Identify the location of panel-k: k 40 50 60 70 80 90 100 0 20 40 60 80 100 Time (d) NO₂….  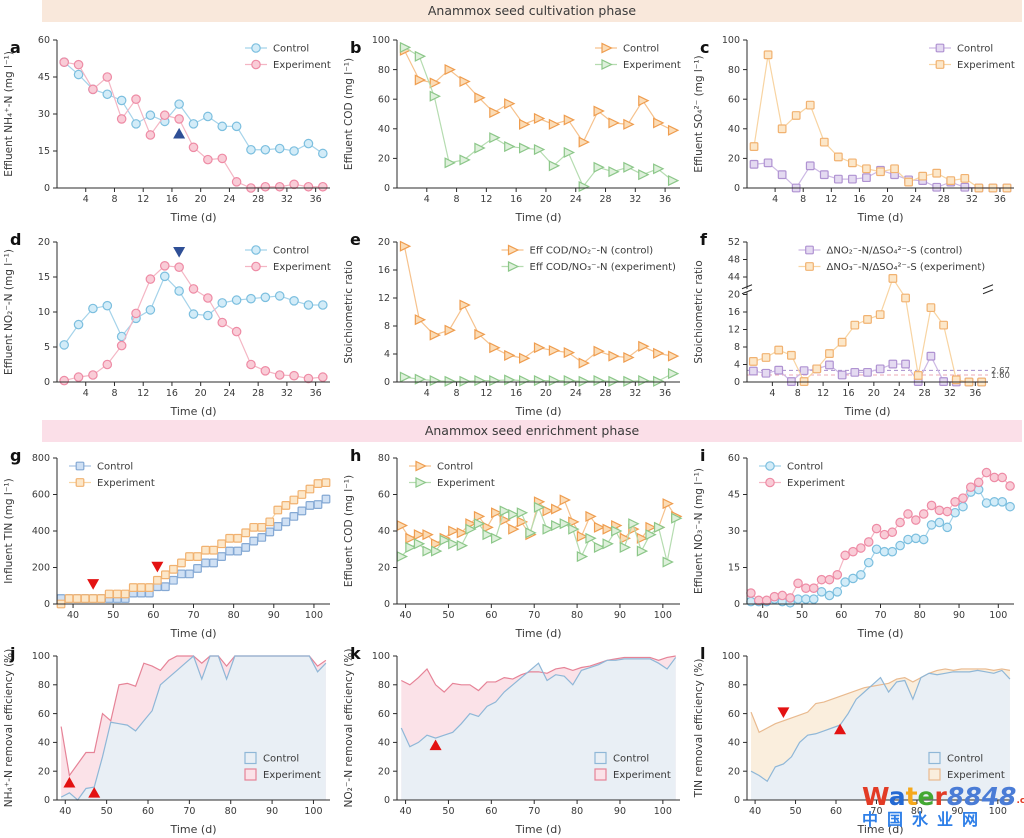
(515, 740).